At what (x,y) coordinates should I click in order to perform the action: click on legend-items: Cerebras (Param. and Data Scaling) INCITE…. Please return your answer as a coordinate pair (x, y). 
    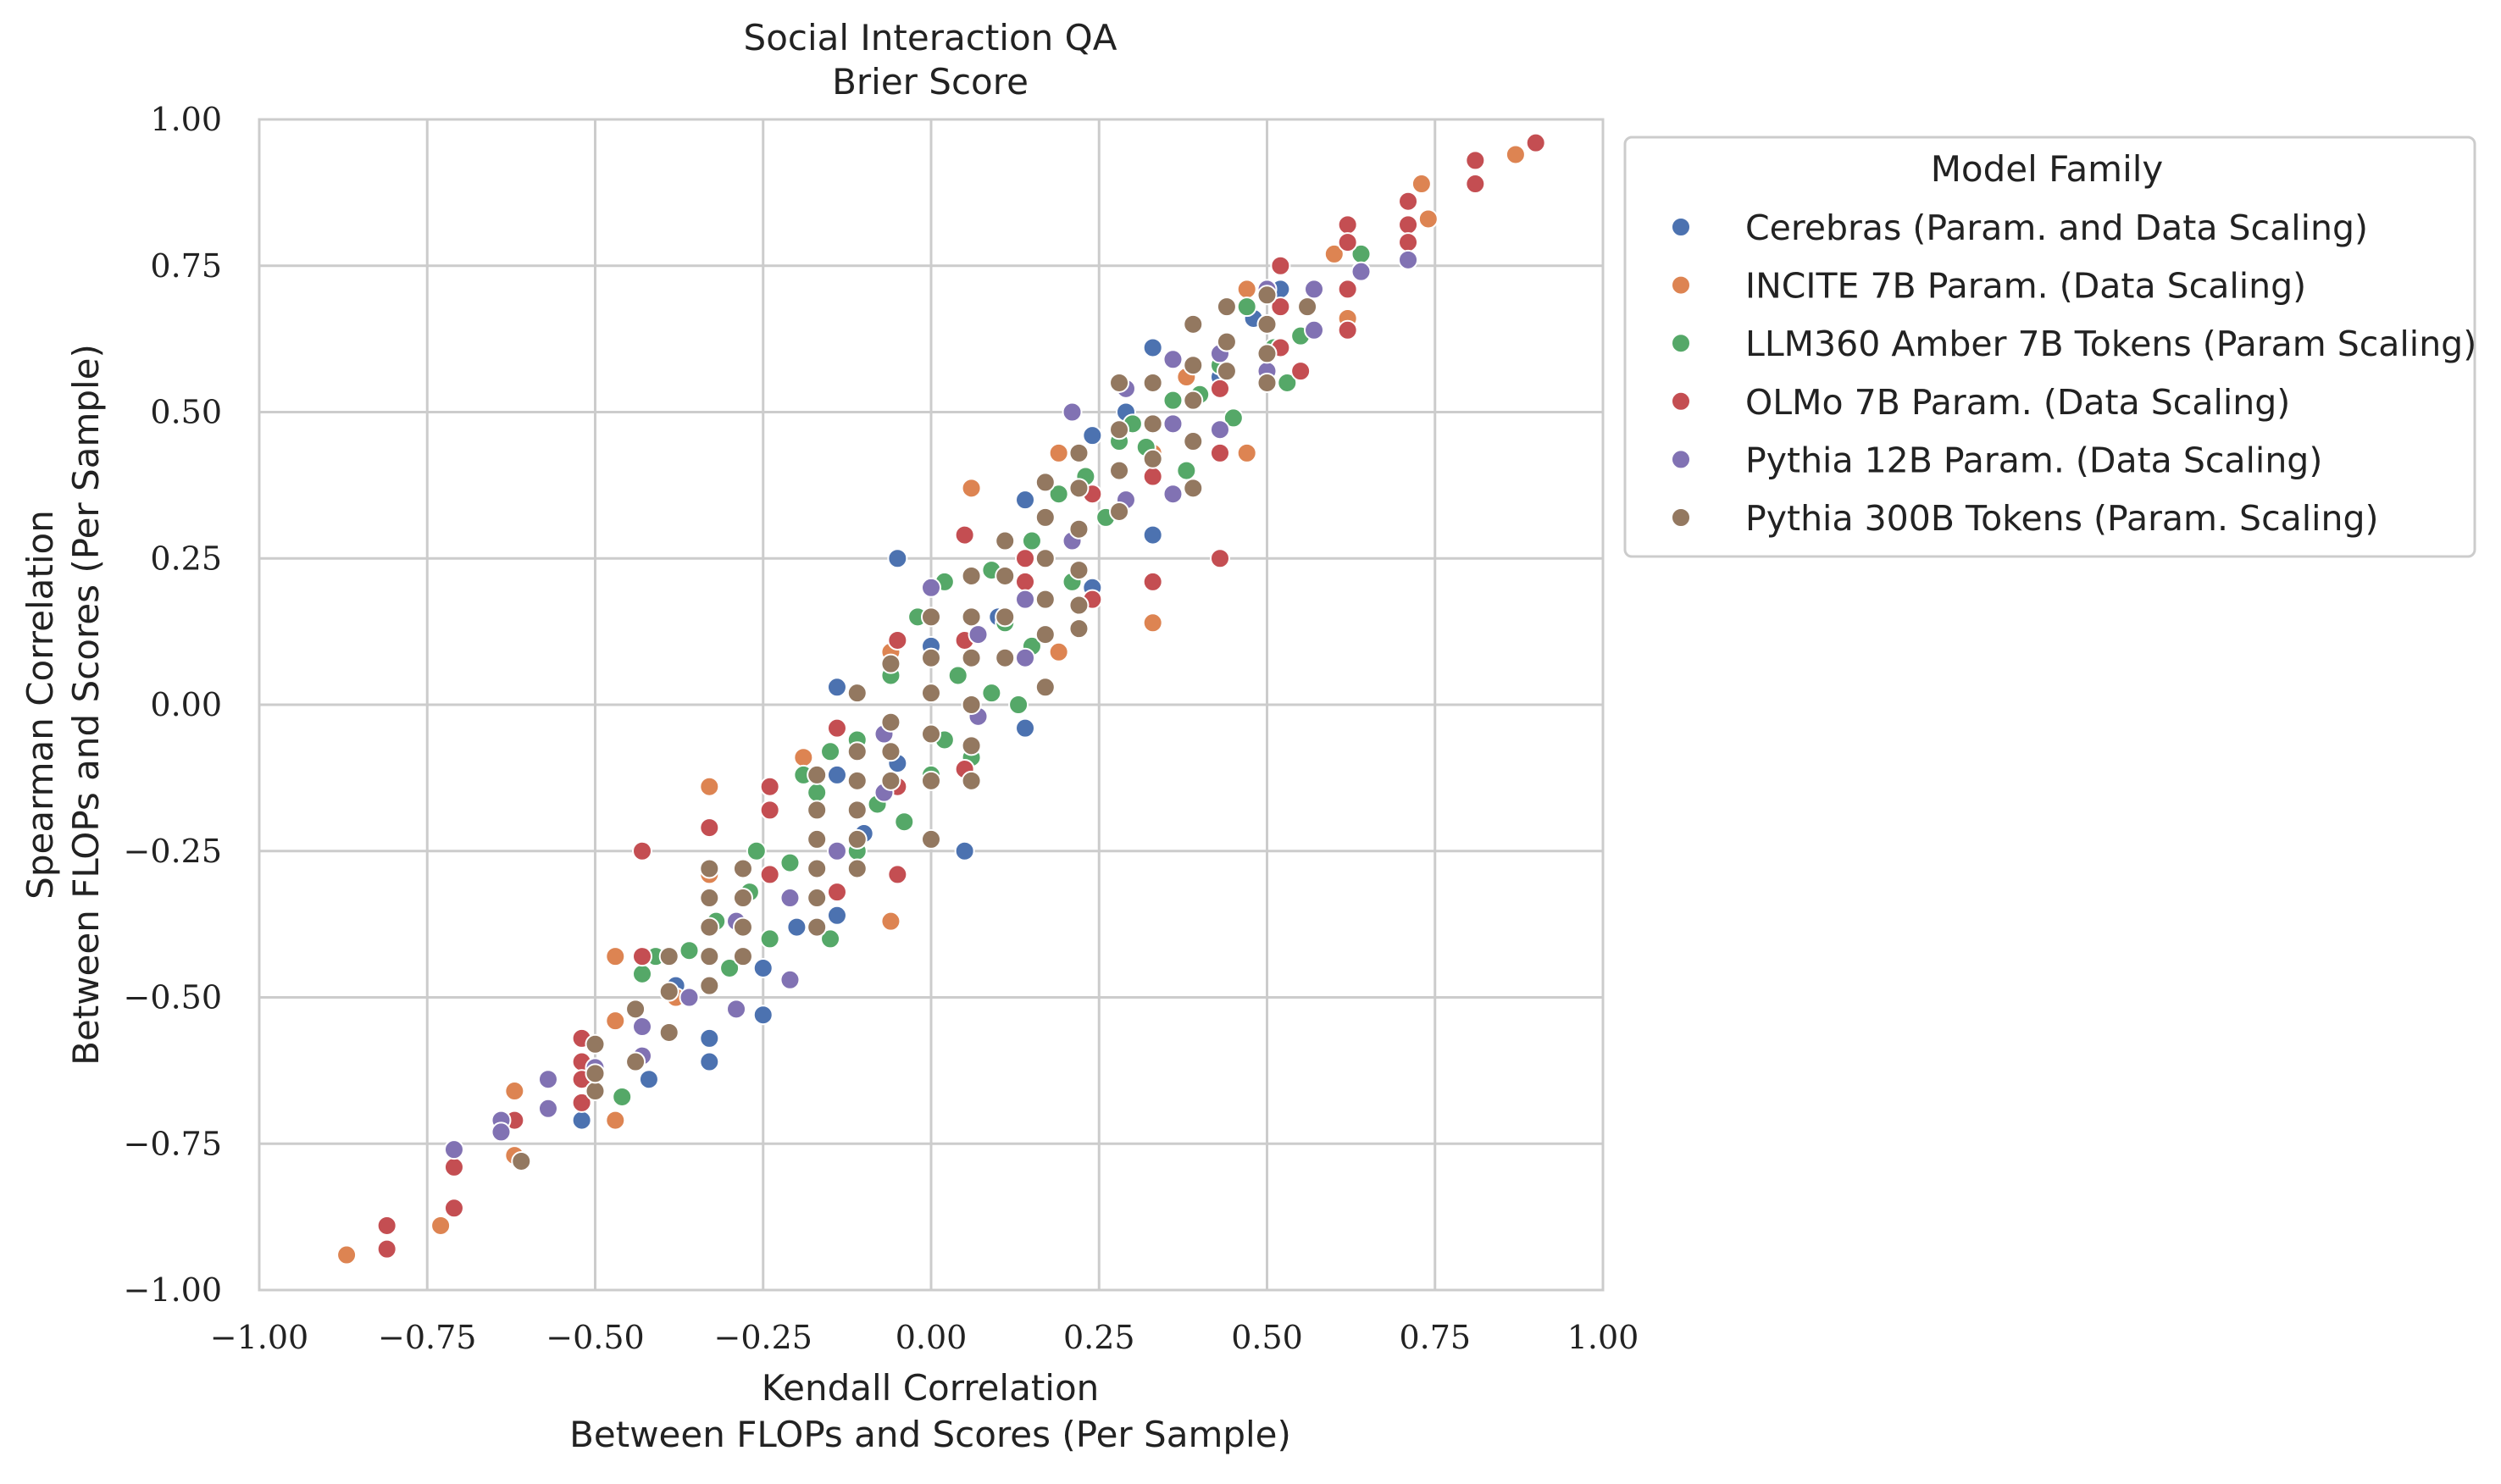
    Looking at the image, I should click on (2073, 373).